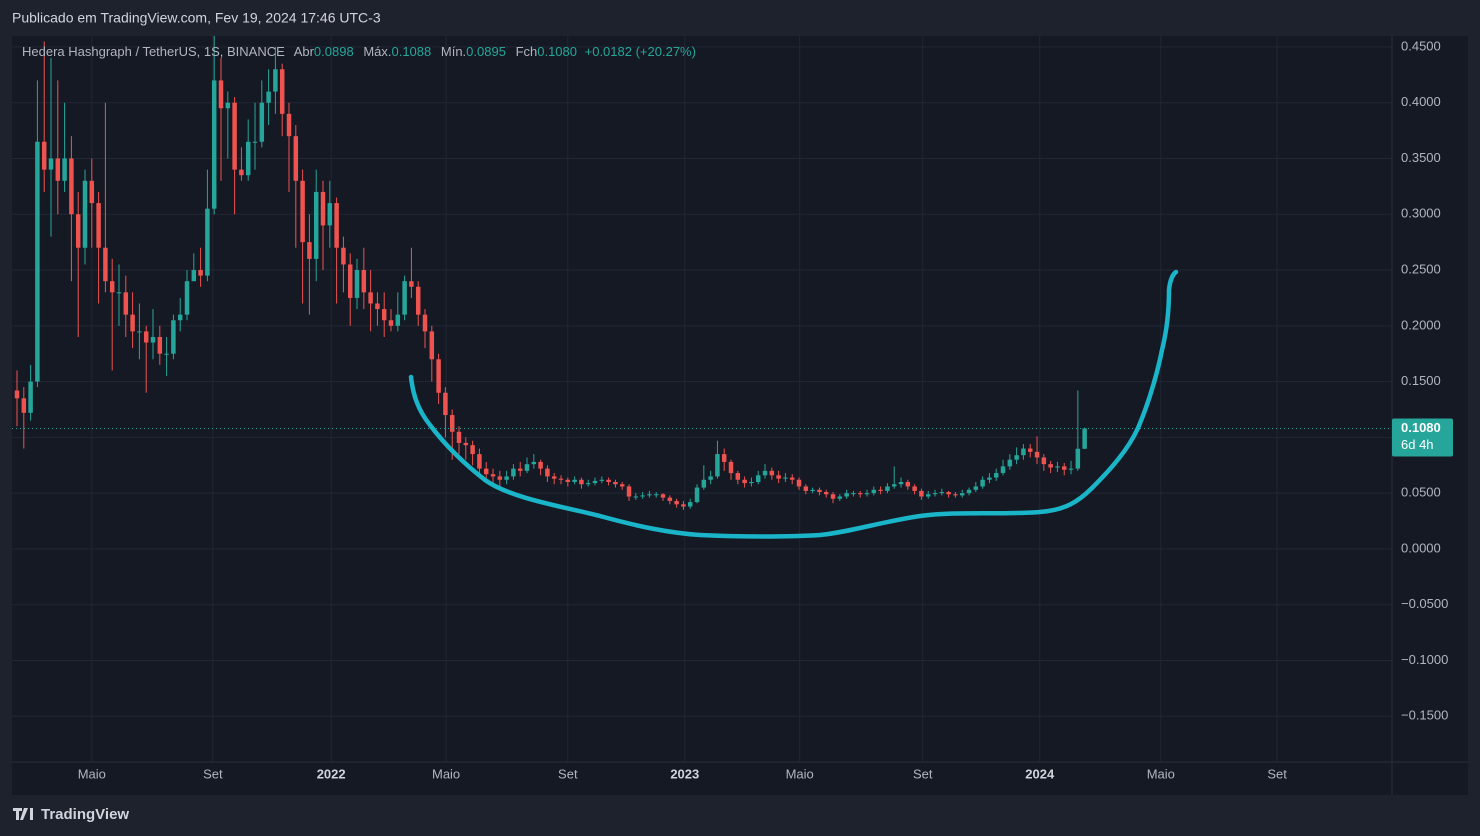 The image size is (1480, 836). I want to click on logo-icon, so click(23, 814).